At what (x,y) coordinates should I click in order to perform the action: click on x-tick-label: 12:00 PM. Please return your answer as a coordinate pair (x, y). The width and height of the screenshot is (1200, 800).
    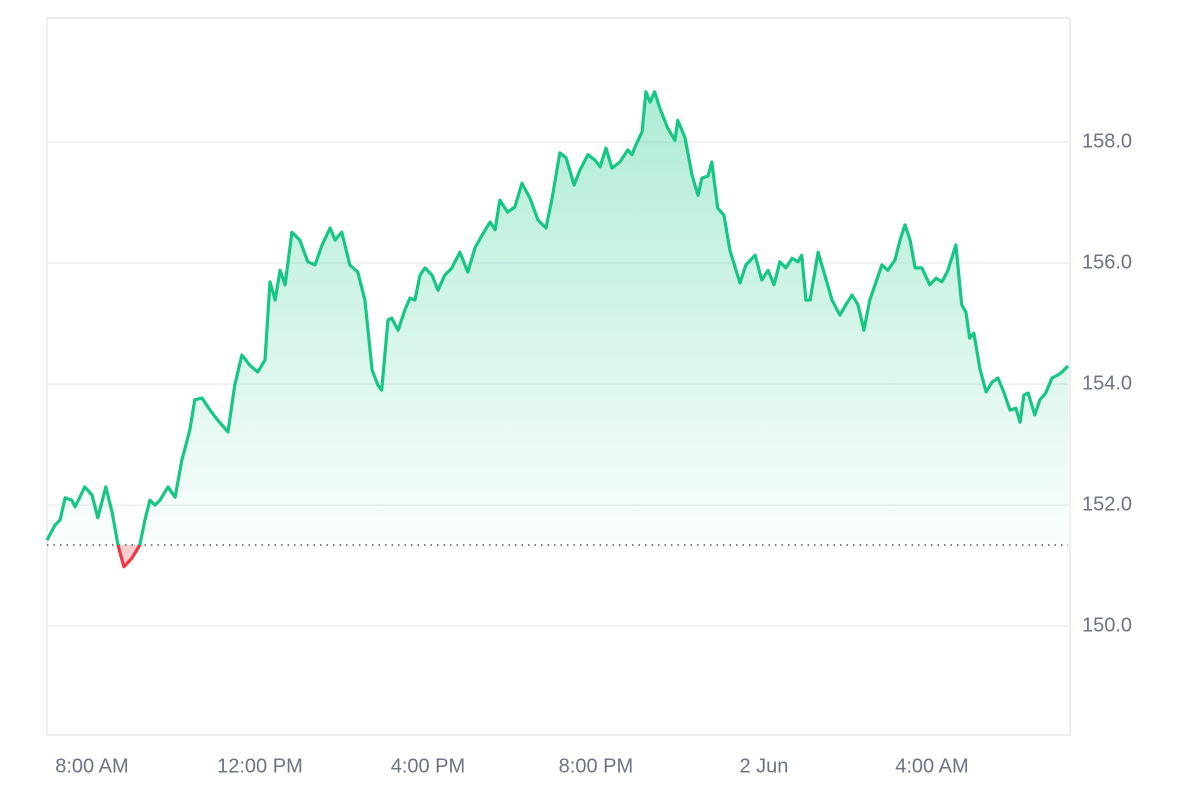
    Looking at the image, I should click on (260, 766).